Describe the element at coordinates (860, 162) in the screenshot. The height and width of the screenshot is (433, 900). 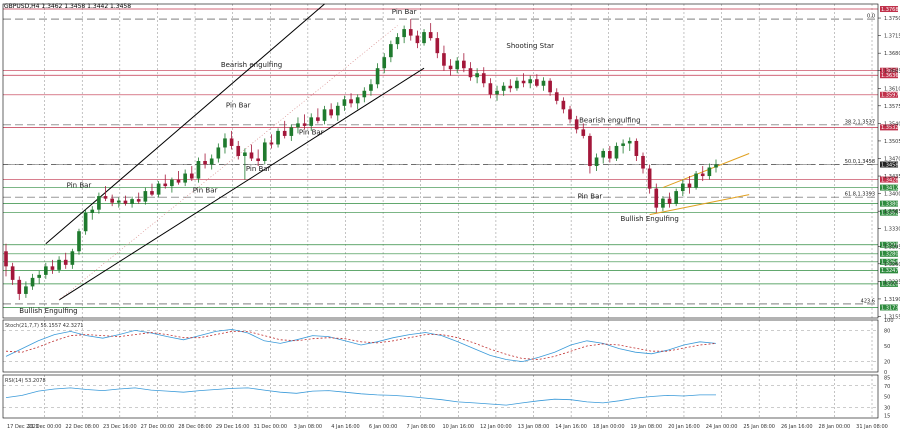
I see `fib-label: 50.0,1.3458` at that location.